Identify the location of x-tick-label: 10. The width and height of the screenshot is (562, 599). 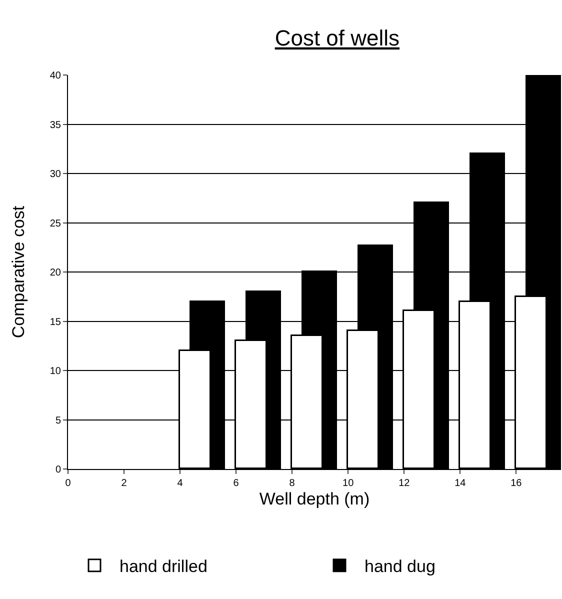
(348, 483).